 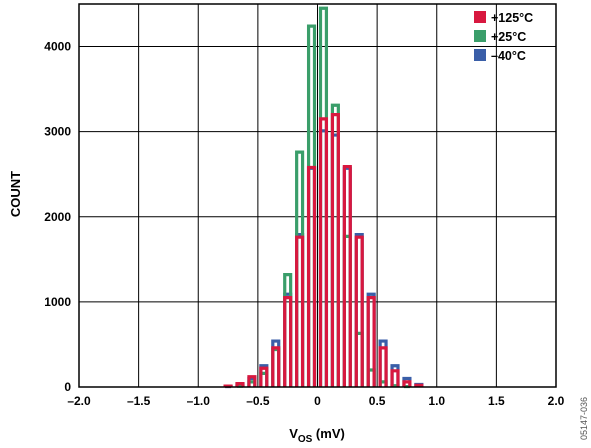 What do you see at coordinates (508, 56) in the screenshot?
I see `legend-label: –40°C` at bounding box center [508, 56].